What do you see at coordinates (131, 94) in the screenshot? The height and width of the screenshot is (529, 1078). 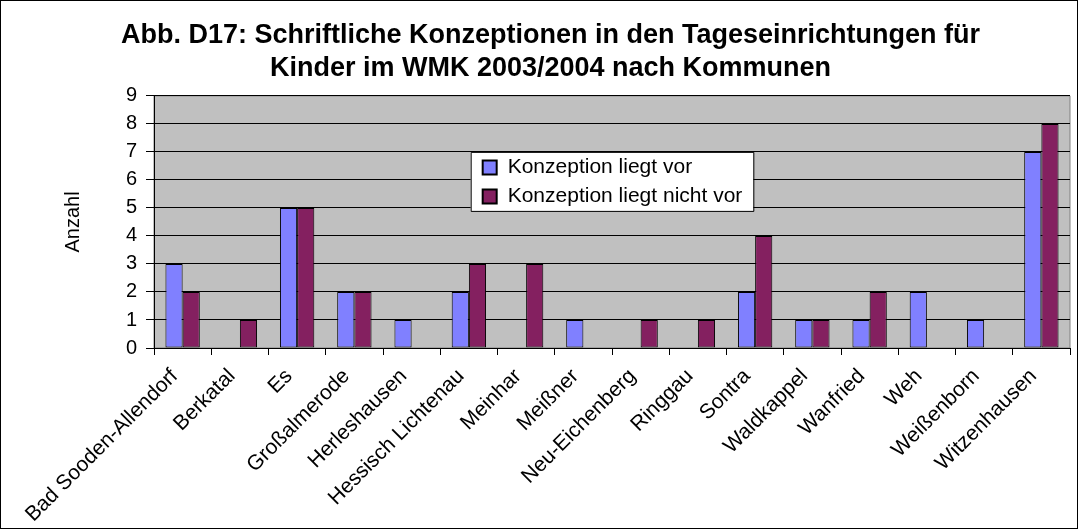 I see `y-tick-label: 9` at bounding box center [131, 94].